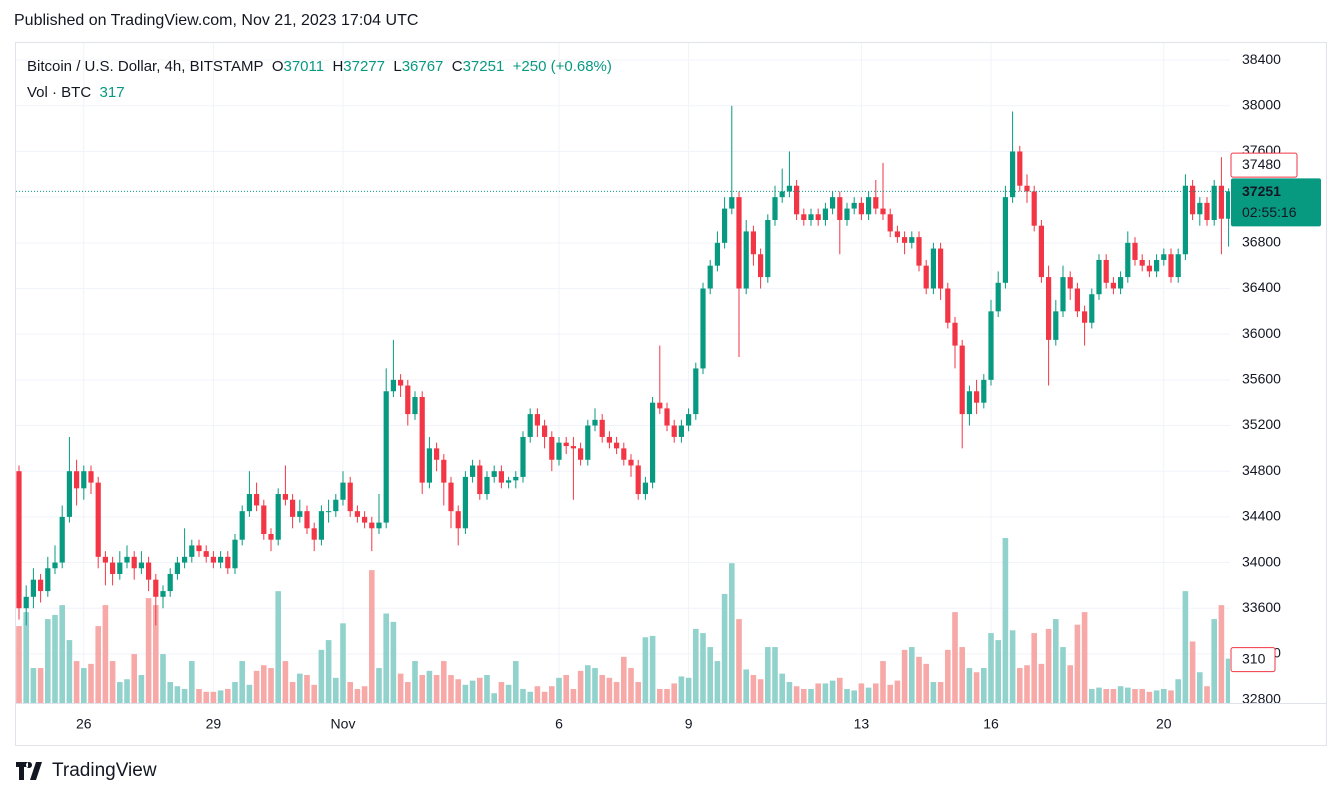  What do you see at coordinates (1276, 202) in the screenshot?
I see `last-price-box` at bounding box center [1276, 202].